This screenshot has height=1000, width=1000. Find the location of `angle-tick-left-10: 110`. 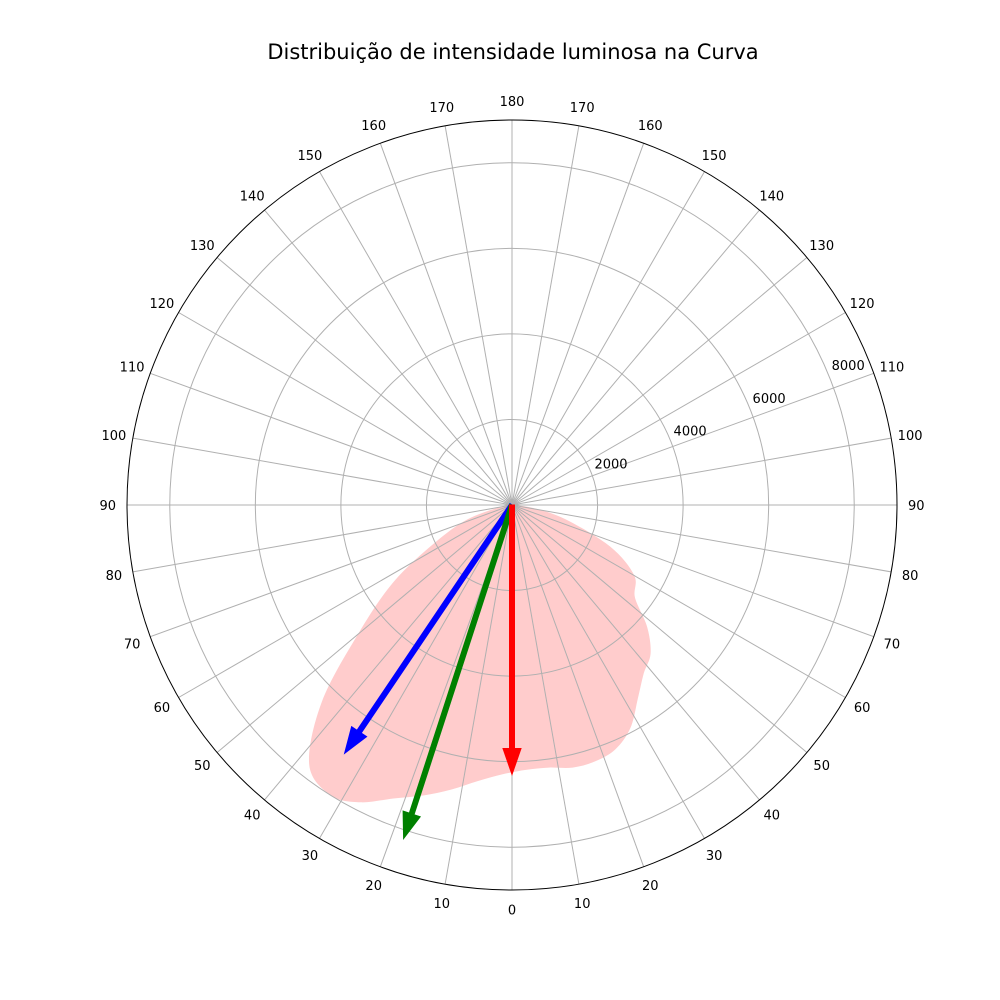

angle-tick-left-10: 110 is located at coordinates (132, 368).